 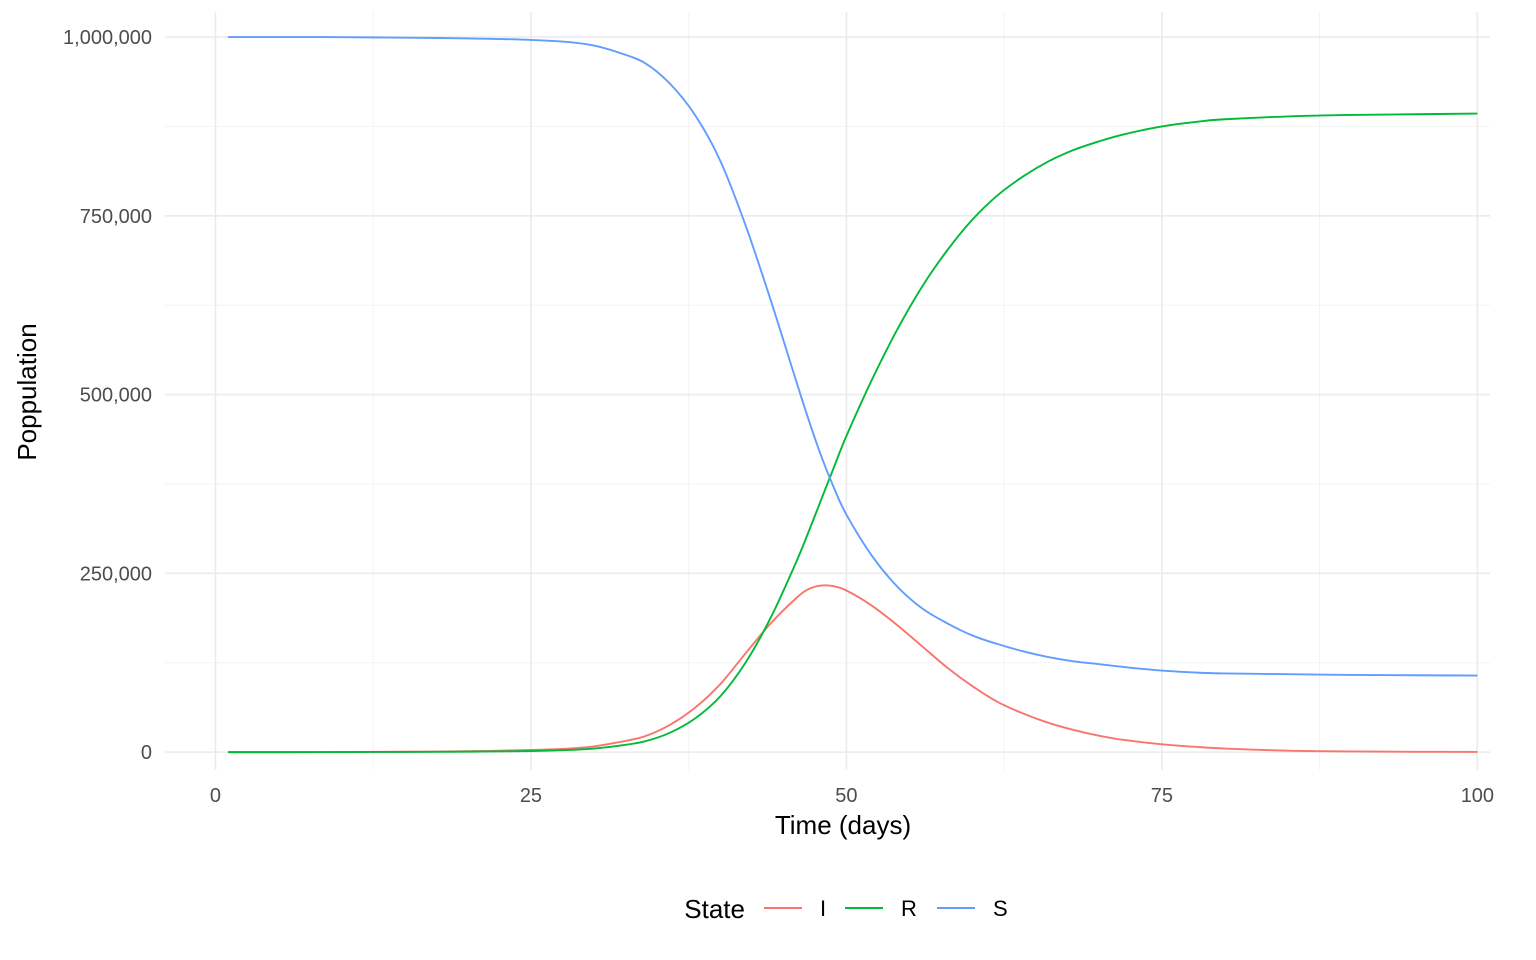 What do you see at coordinates (1000, 908) in the screenshot?
I see `legend-label-s: S` at bounding box center [1000, 908].